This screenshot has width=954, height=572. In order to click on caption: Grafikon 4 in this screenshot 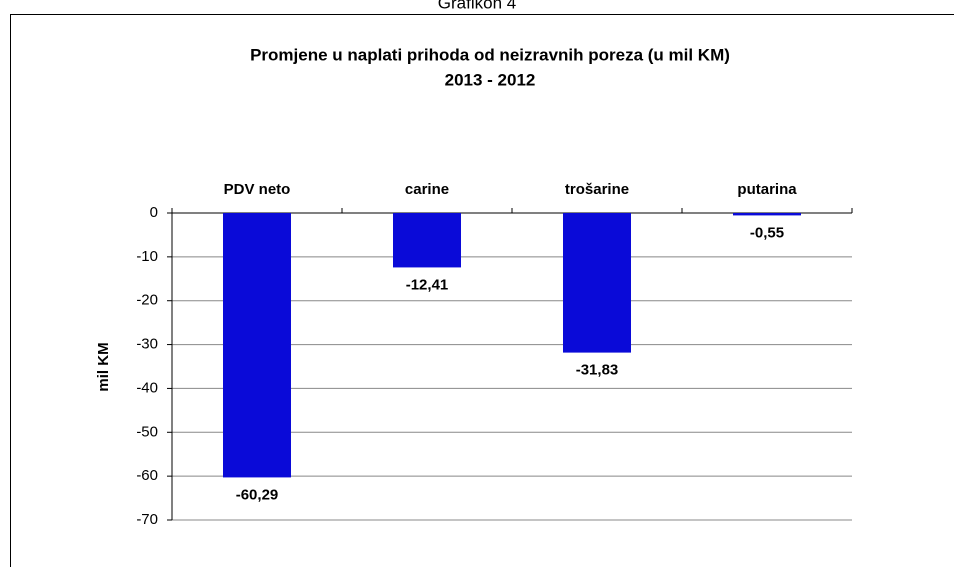, I will do `click(477, 6)`.